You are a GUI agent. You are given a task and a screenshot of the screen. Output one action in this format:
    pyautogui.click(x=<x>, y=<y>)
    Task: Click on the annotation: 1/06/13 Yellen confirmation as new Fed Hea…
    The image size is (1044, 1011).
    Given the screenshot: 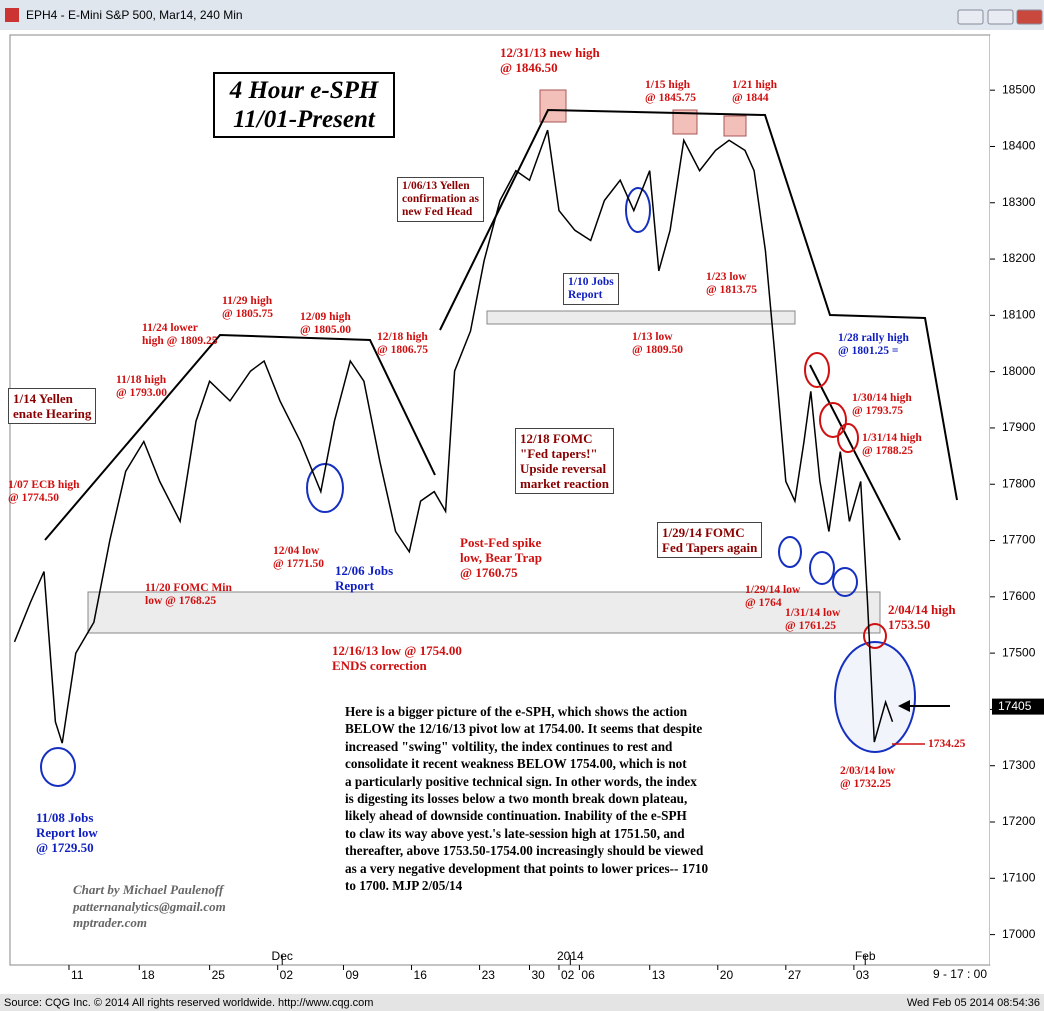 What is the action you would take?
    pyautogui.click(x=440, y=199)
    